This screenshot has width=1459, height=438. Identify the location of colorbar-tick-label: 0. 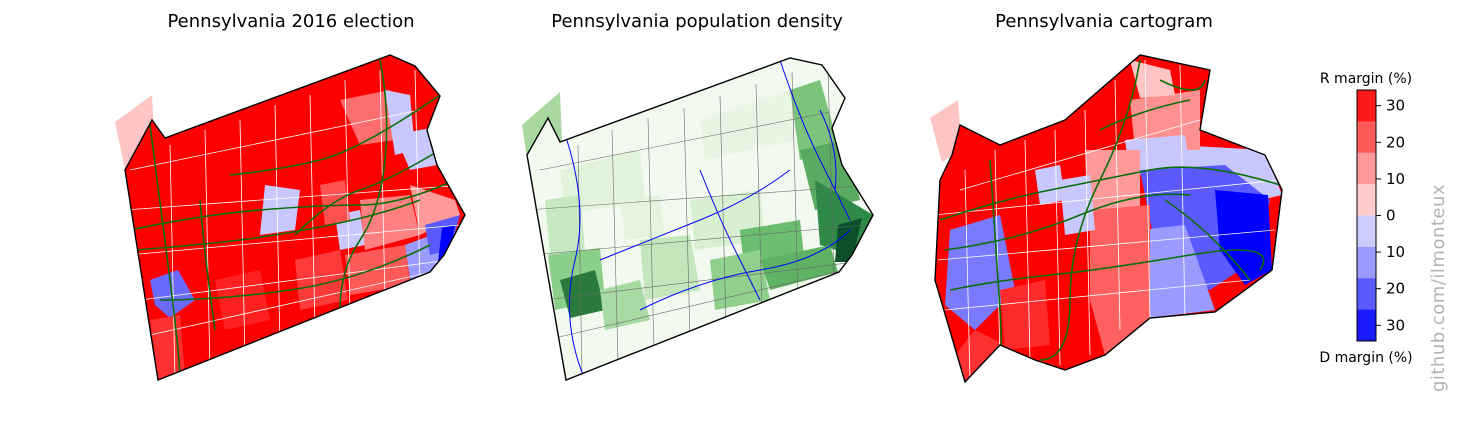
(1391, 216).